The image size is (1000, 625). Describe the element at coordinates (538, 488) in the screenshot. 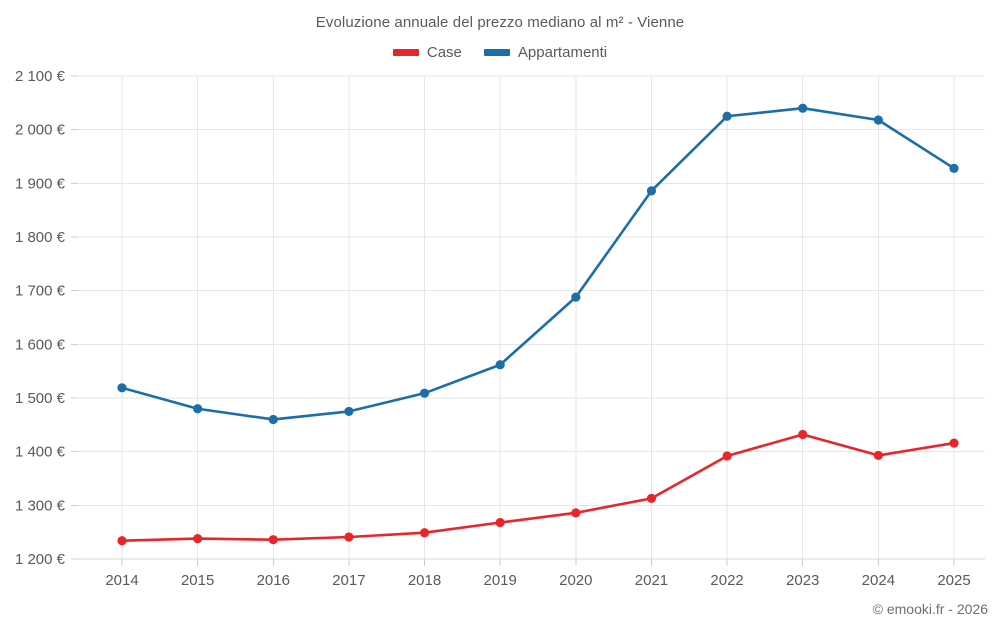

I see `series-line-case` at that location.